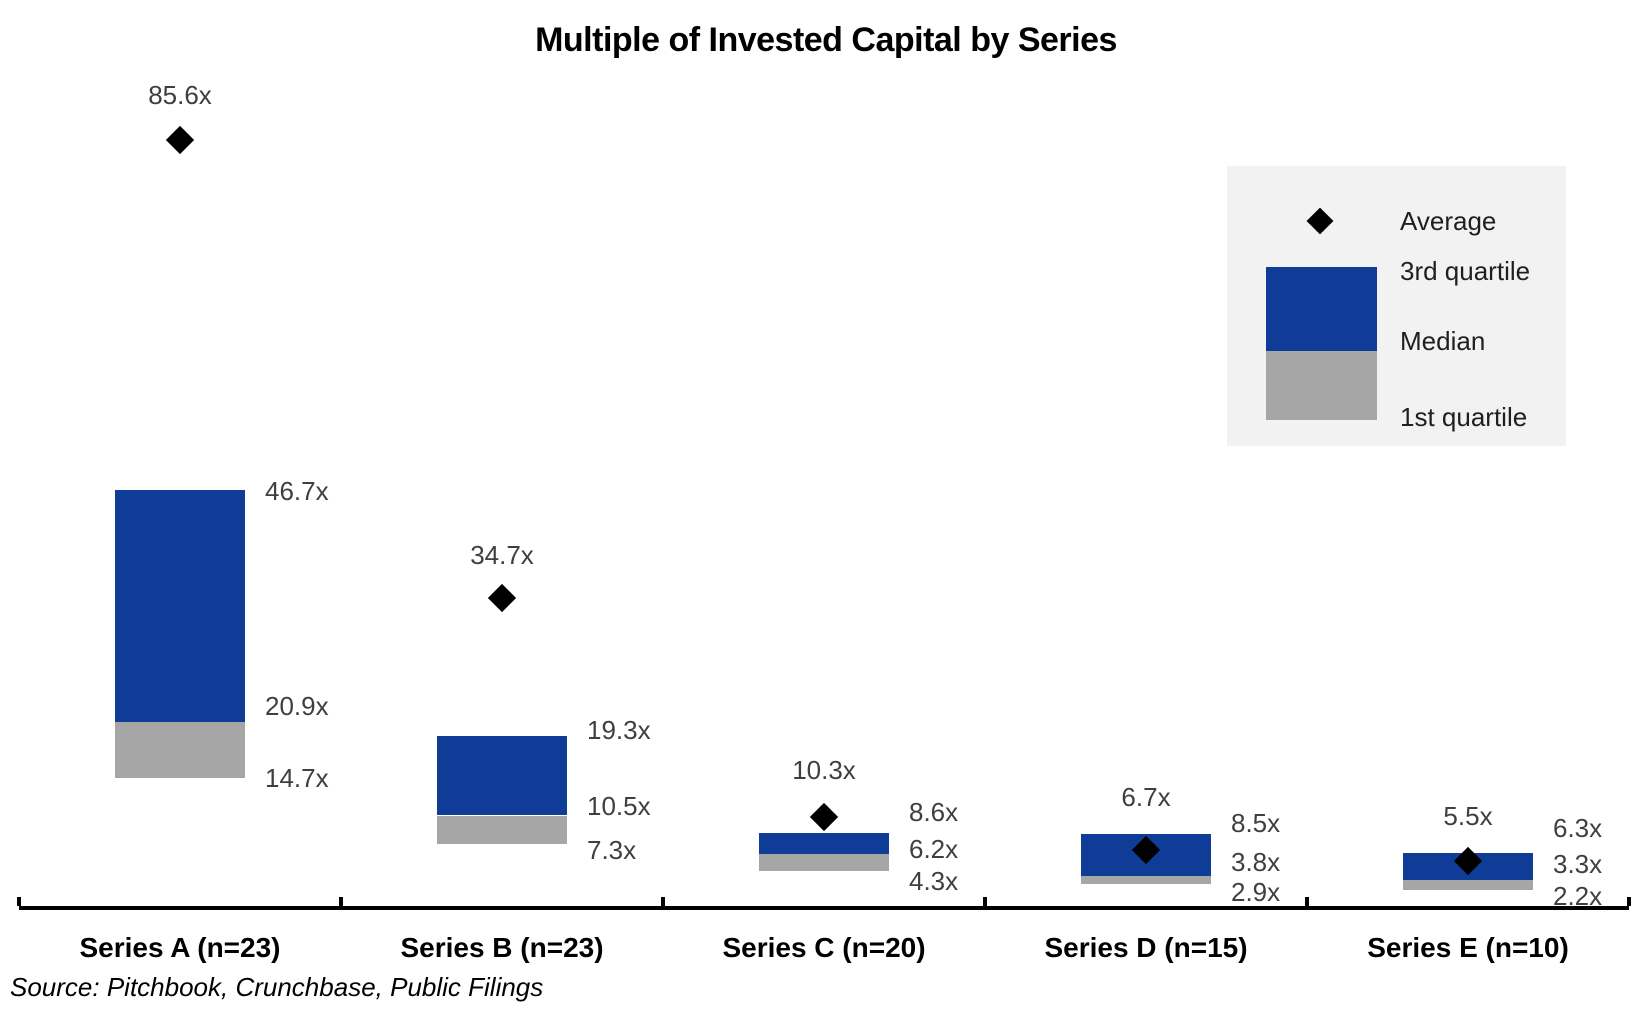 The image size is (1652, 1020). Describe the element at coordinates (824, 770) in the screenshot. I see `average-value-label-series-c: 10.3x` at that location.